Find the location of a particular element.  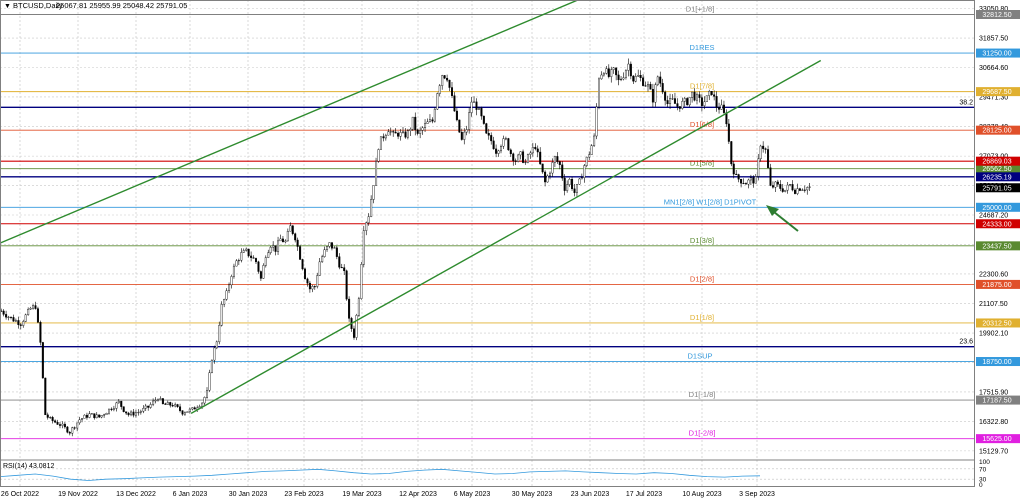

rsi-tick-label: 100 is located at coordinates (984, 462).